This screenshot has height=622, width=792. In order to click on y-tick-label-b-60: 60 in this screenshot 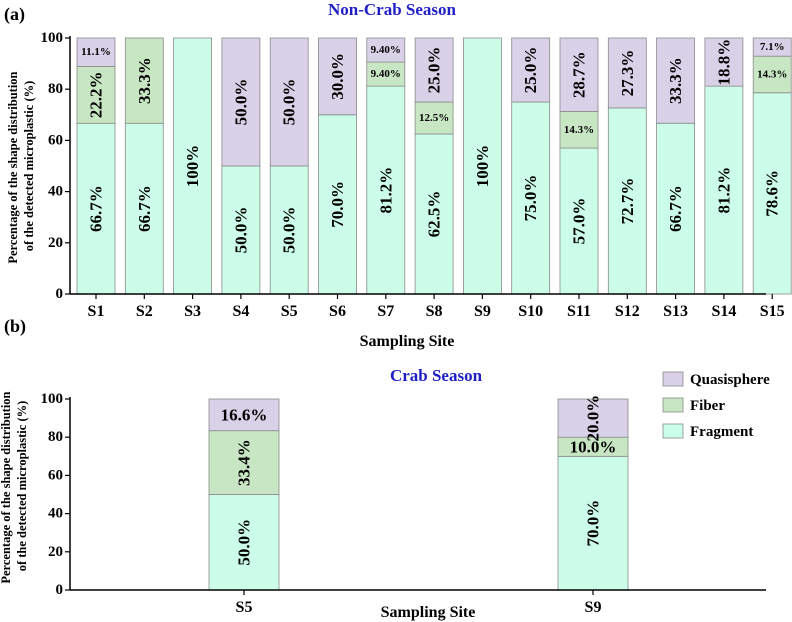, I will do `click(55, 475)`.